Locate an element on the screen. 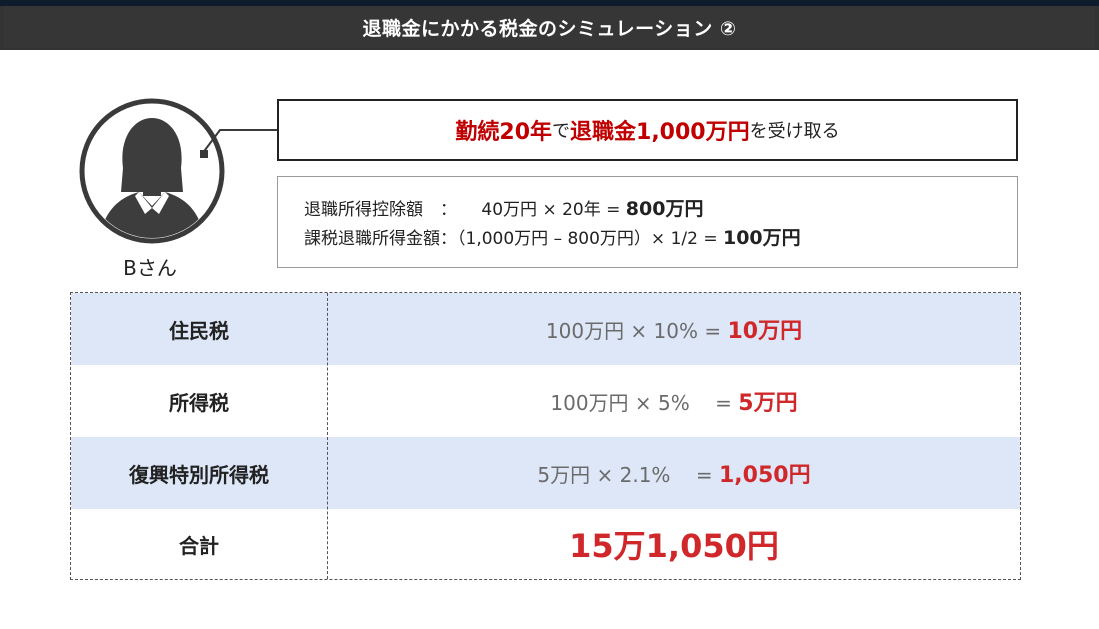 This screenshot has width=1099, height=629. total-value: 15万1,050円 is located at coordinates (674, 546).